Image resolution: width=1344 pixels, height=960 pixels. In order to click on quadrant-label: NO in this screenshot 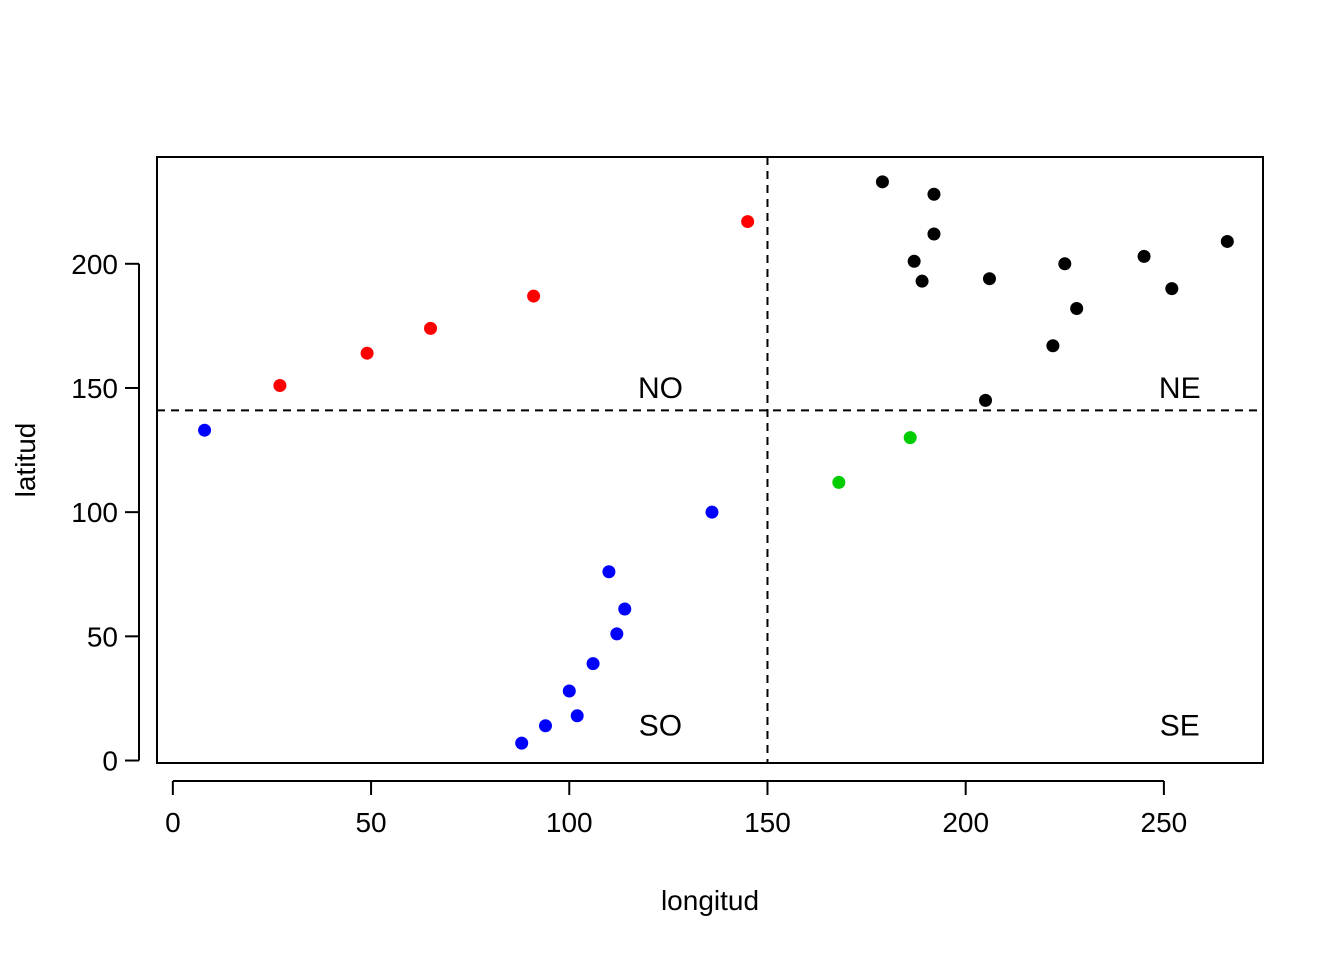, I will do `click(660, 388)`.